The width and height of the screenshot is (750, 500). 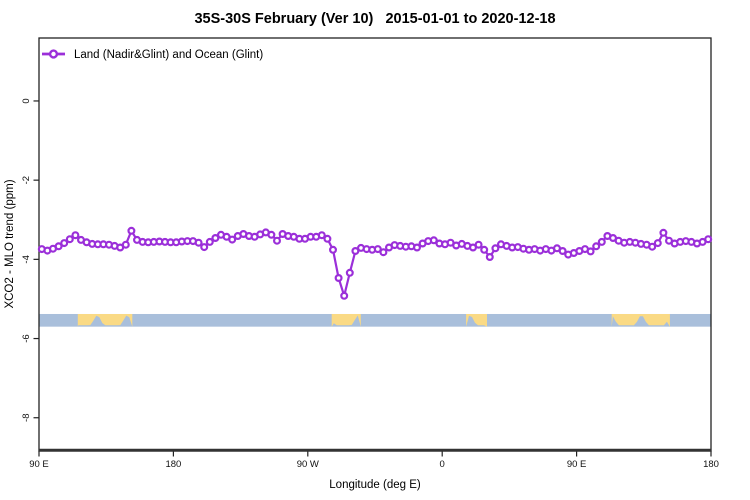 I want to click on x-axis-title: Longitude (deg E), so click(x=375, y=485).